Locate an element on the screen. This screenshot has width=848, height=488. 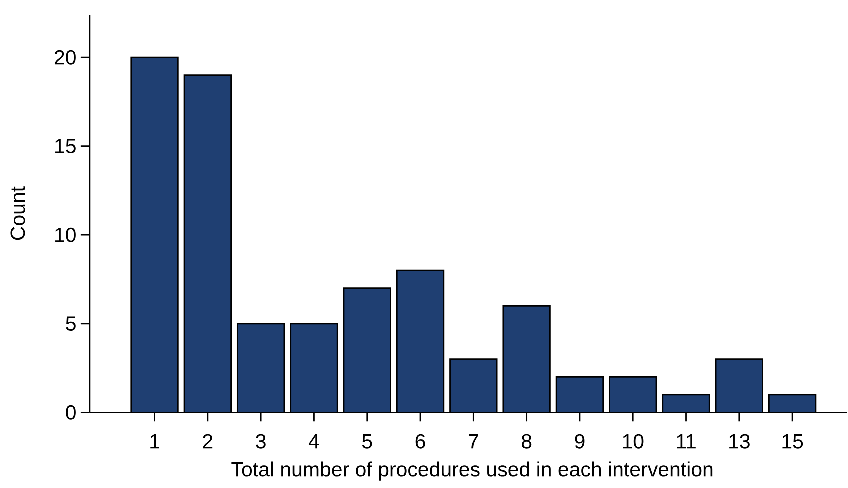
x-axis-title: Total number of procedures used in each intervention is located at coordinates (472, 472).